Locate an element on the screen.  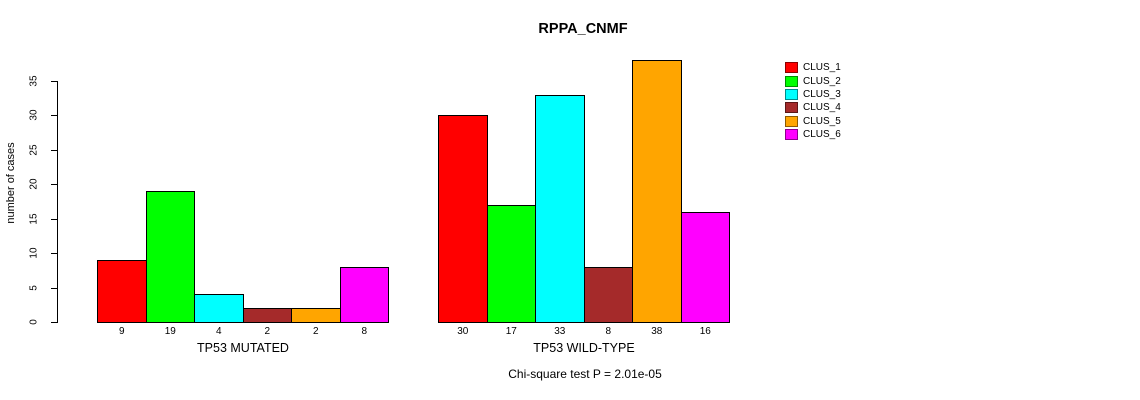
bar-clus_4-tp53-wild-type is located at coordinates (608, 294).